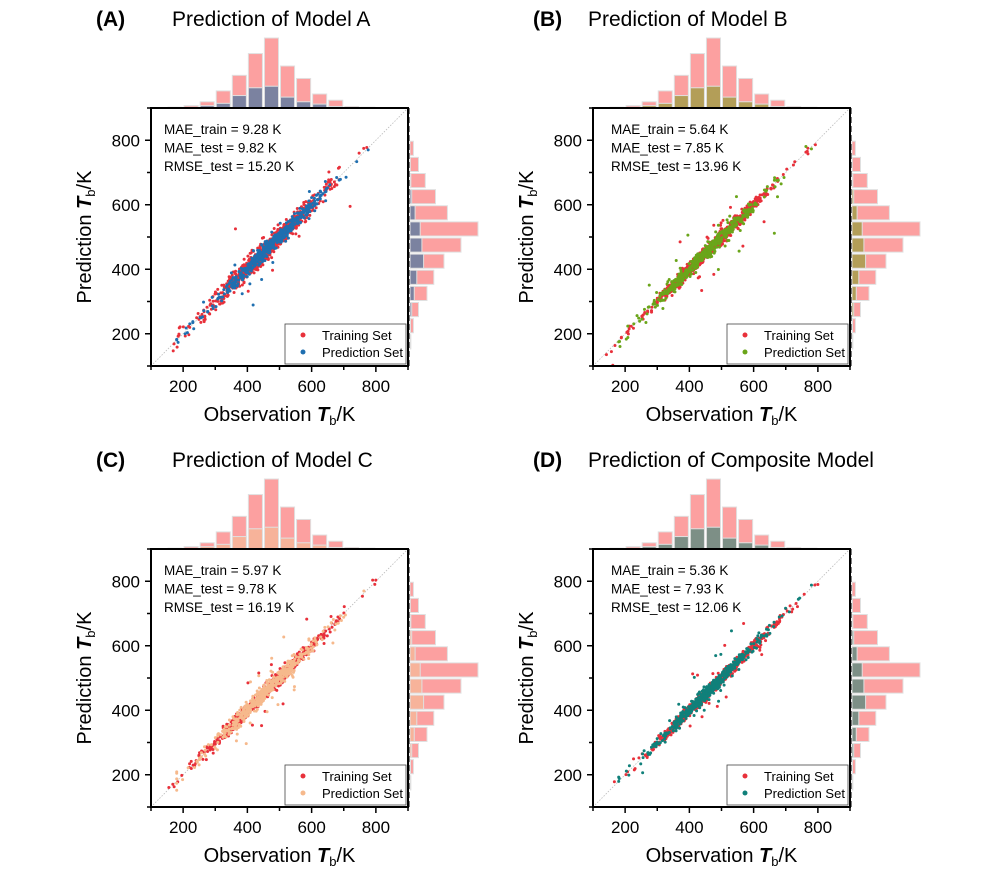 This screenshot has width=1000, height=875. Describe the element at coordinates (722, 416) in the screenshot. I see `x-axis-label: Observation Tb/K` at that location.